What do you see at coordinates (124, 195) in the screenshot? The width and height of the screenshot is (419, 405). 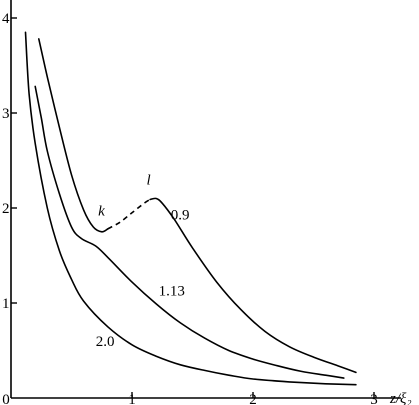 I see `point-annotations: kl` at bounding box center [124, 195].